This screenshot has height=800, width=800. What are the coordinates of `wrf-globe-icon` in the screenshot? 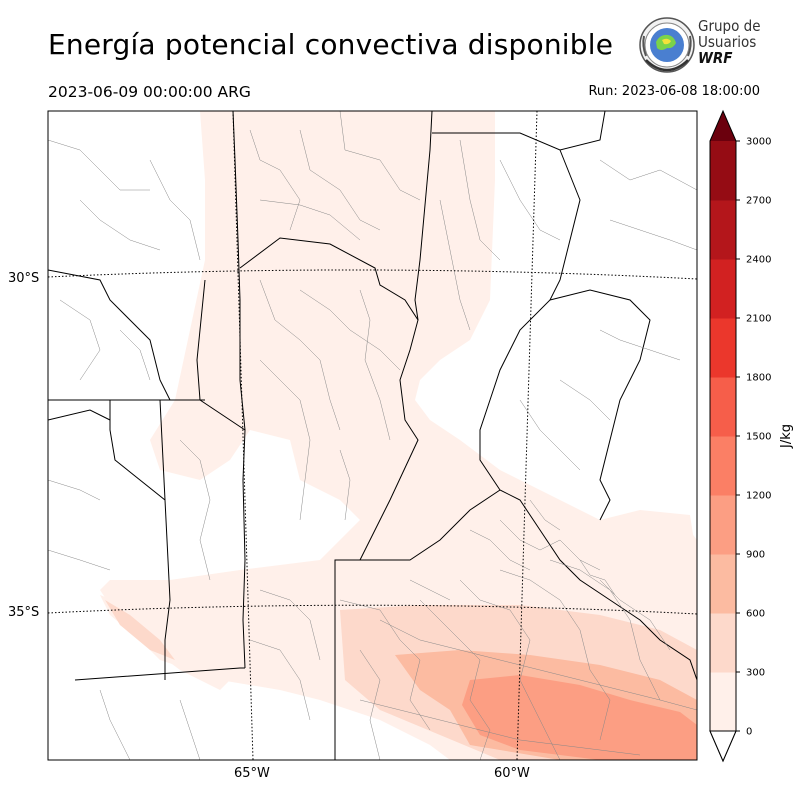 It's located at (667, 45).